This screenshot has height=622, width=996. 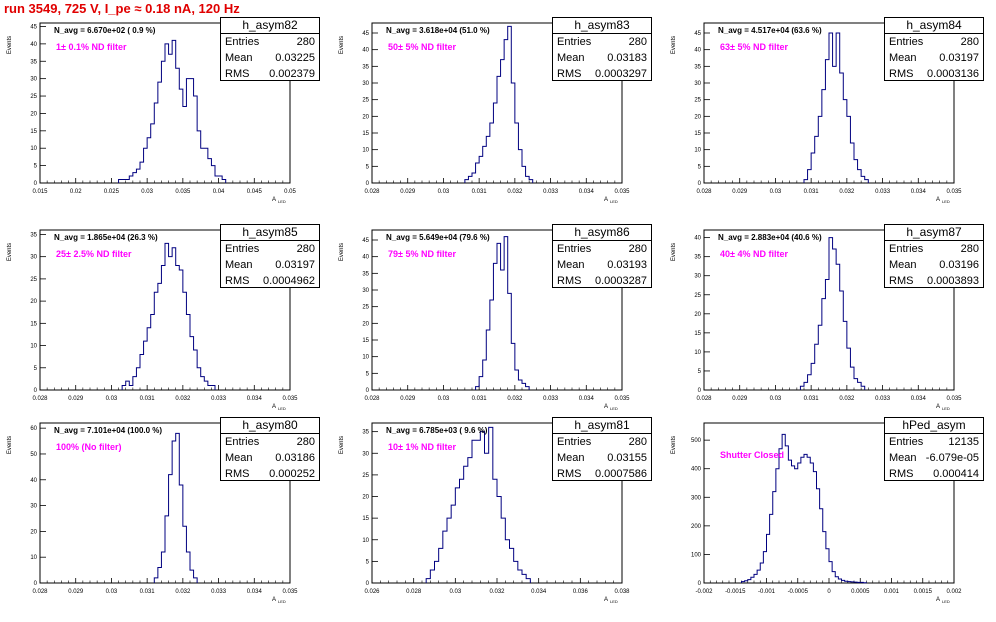 What do you see at coordinates (365, 34) in the screenshot?
I see `y-tick-label: 45` at bounding box center [365, 34].